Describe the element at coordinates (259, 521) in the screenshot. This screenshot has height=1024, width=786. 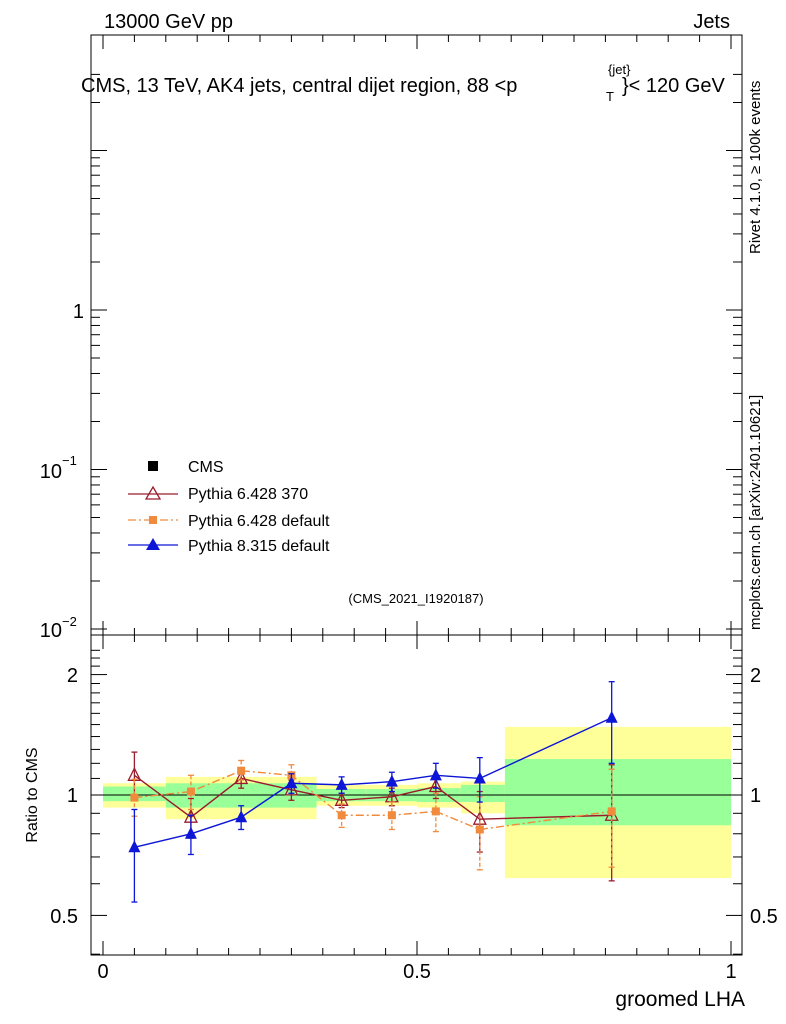
I see `svg-text: Pythia 6.428 default` at that location.